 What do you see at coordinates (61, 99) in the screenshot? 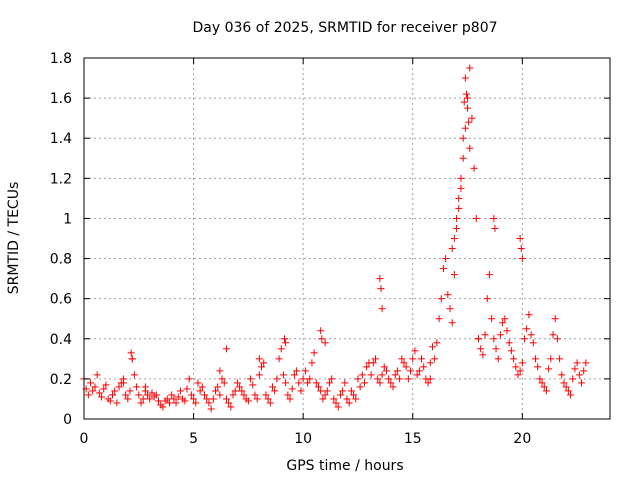
I see `y-tick-label: 1.6` at bounding box center [61, 99].